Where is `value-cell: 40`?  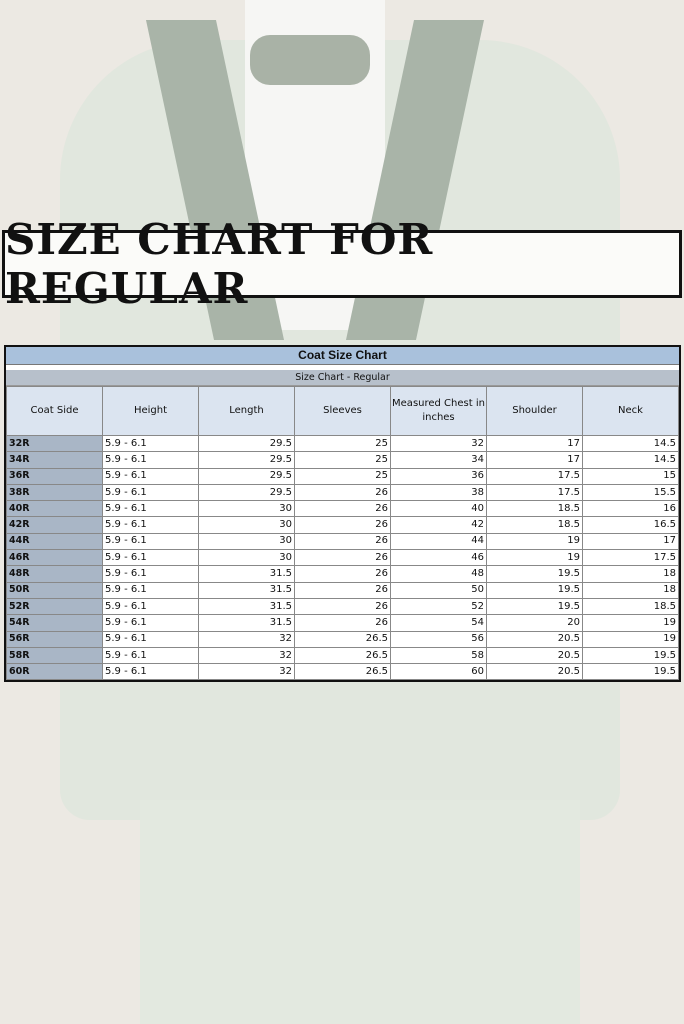
value-cell: 40 is located at coordinates (438, 509).